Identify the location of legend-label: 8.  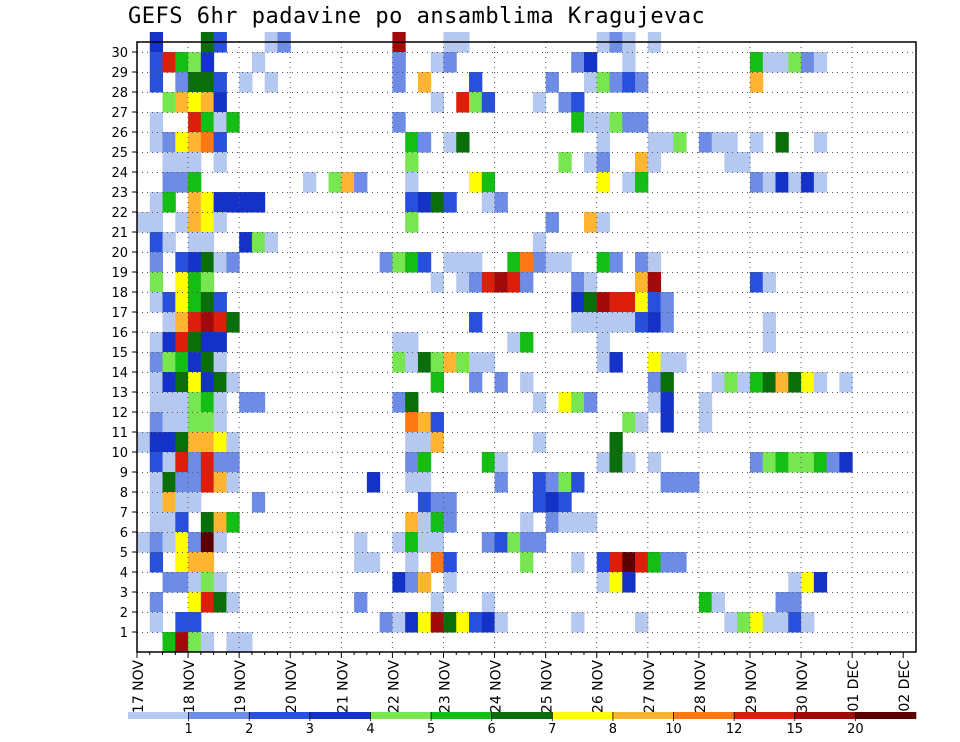
(613, 729).